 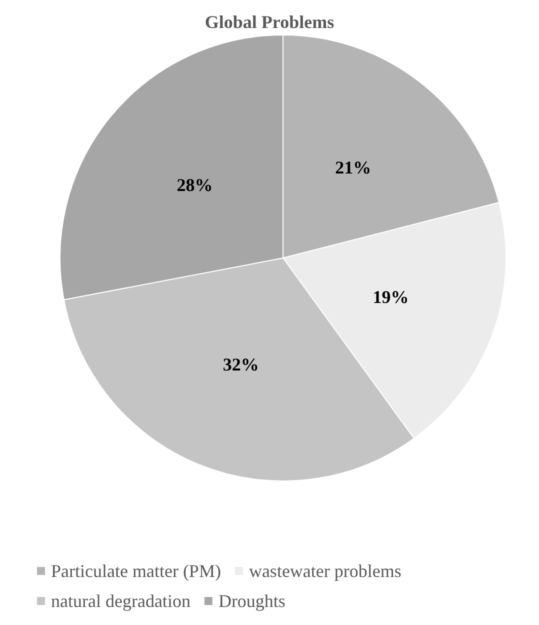 I want to click on legend-label: wastewater problems, so click(x=325, y=571).